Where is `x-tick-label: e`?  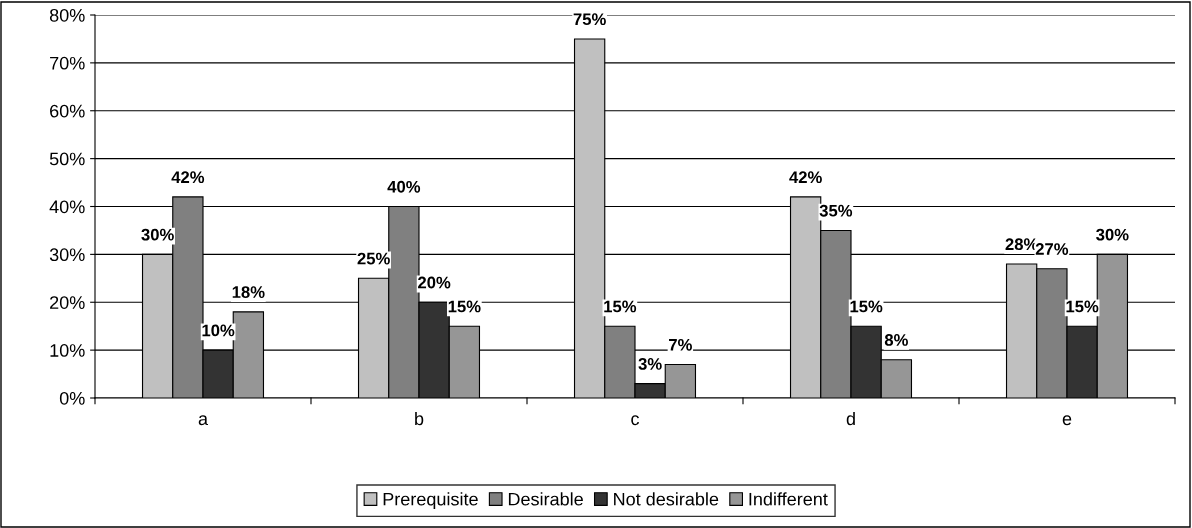 x-tick-label: e is located at coordinates (1067, 420).